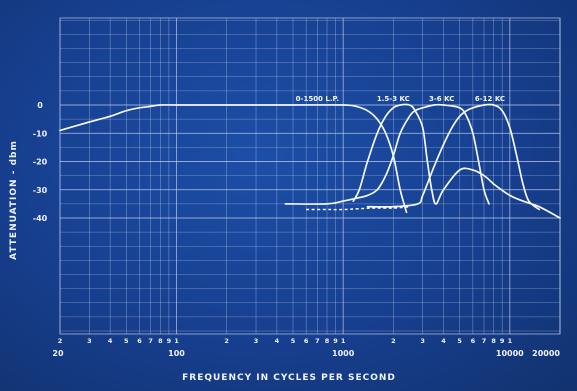 The width and height of the screenshot is (577, 391). Describe the element at coordinates (393, 99) in the screenshot. I see `series-label: 1.5-3 KC` at that location.